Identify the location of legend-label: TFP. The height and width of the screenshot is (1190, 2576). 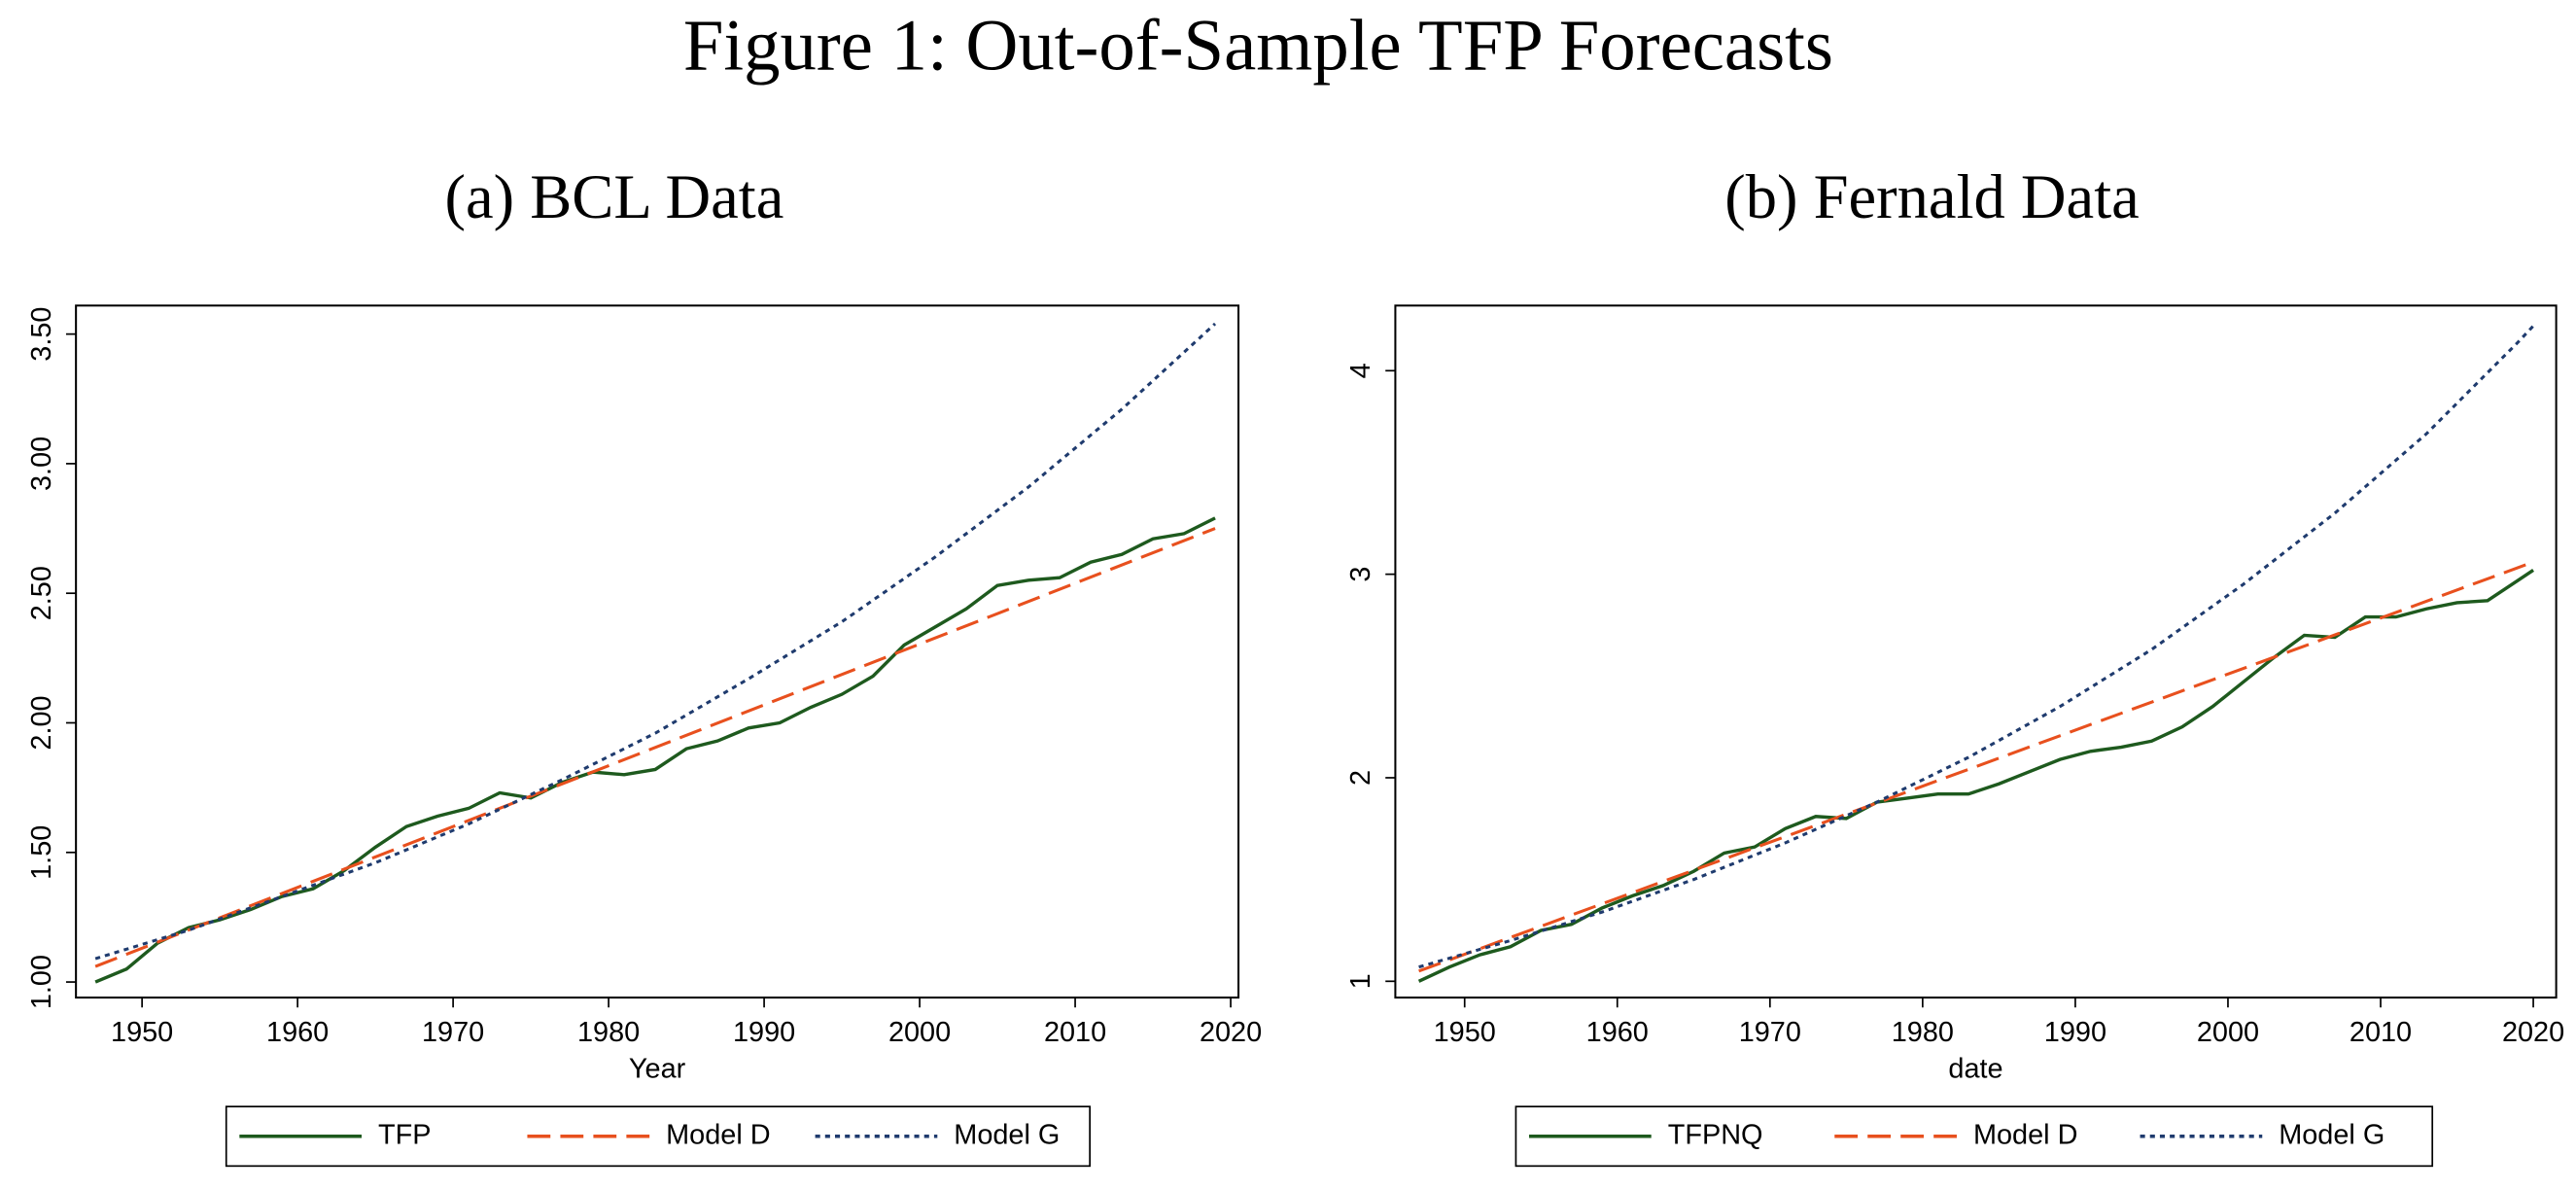
(405, 1134).